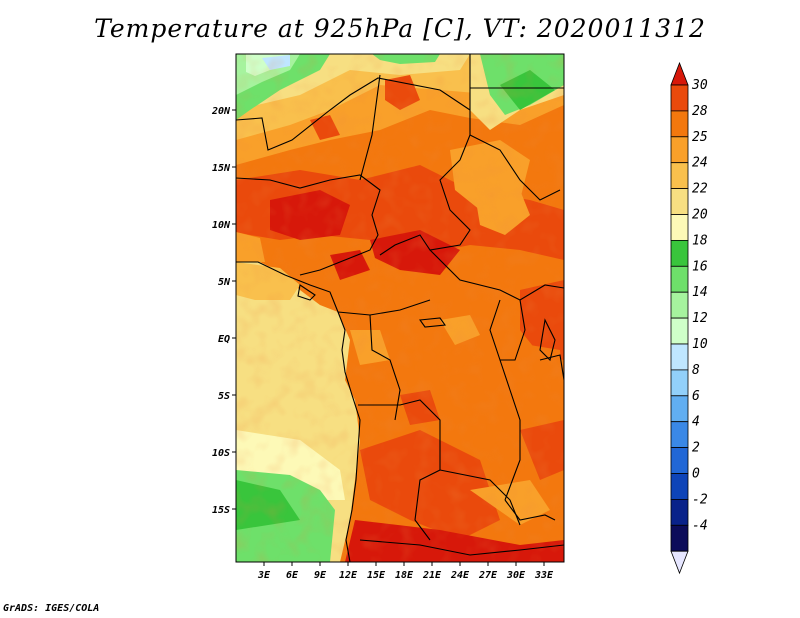 The width and height of the screenshot is (800, 618). Describe the element at coordinates (679, 562) in the screenshot. I see `colorbar-bottom-arrow` at that location.